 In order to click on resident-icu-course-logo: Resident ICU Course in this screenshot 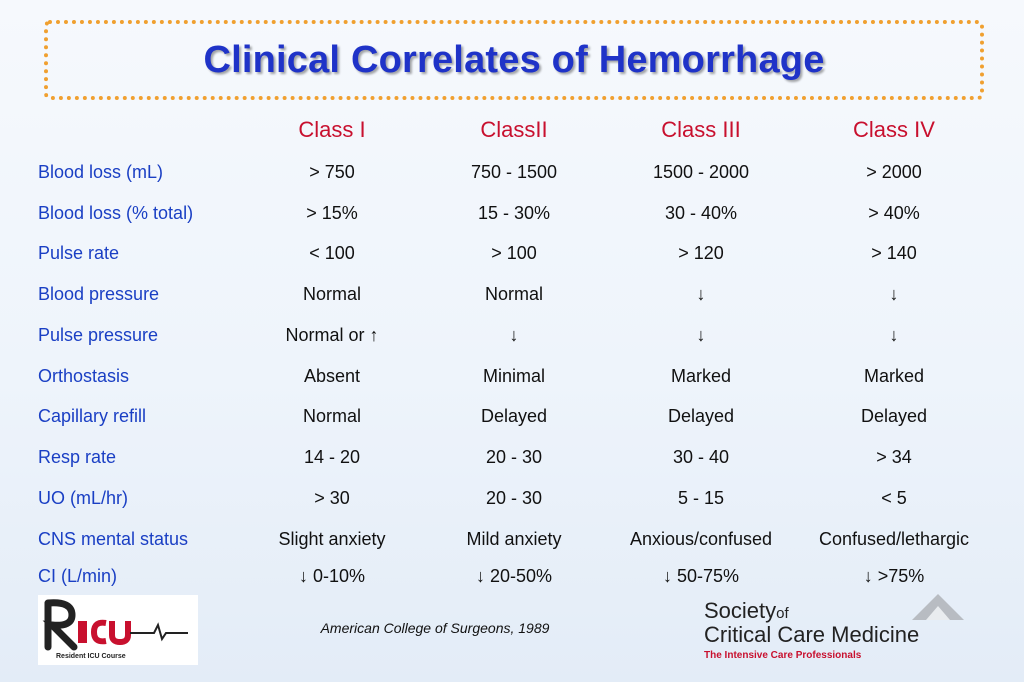, I will do `click(118, 630)`.